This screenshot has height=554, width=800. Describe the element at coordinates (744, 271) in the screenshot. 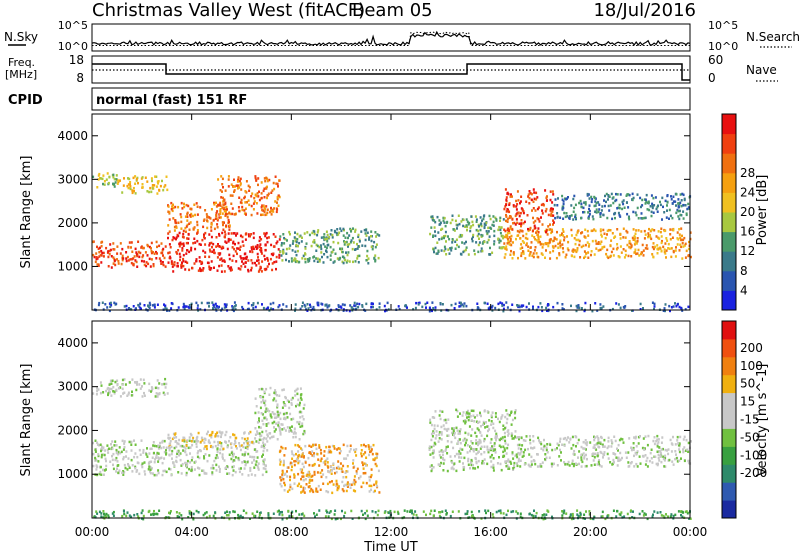

I see `colorbar-tick-label: 8` at that location.